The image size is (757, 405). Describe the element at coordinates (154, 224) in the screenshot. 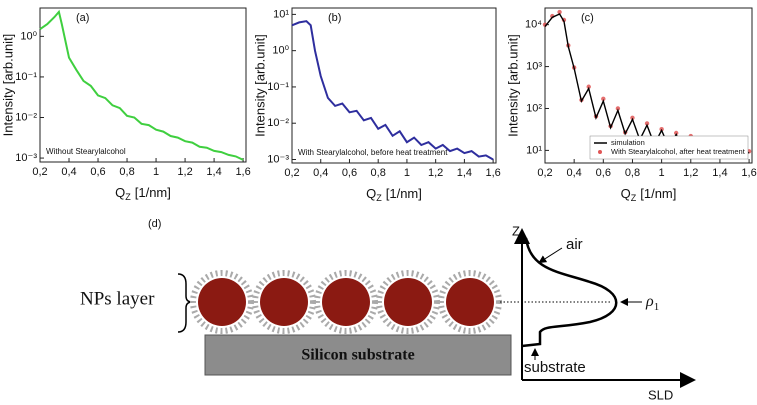

I see `panel-label: (d)` at that location.